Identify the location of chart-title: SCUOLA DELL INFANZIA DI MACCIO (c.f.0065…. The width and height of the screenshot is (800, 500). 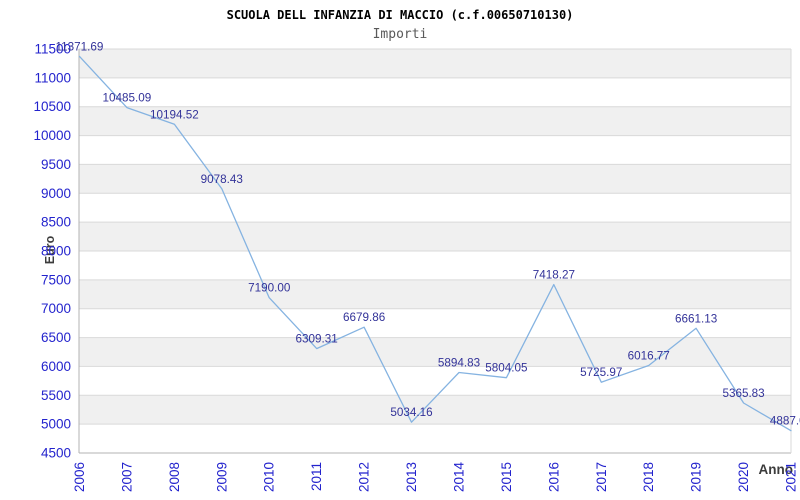
(400, 15).